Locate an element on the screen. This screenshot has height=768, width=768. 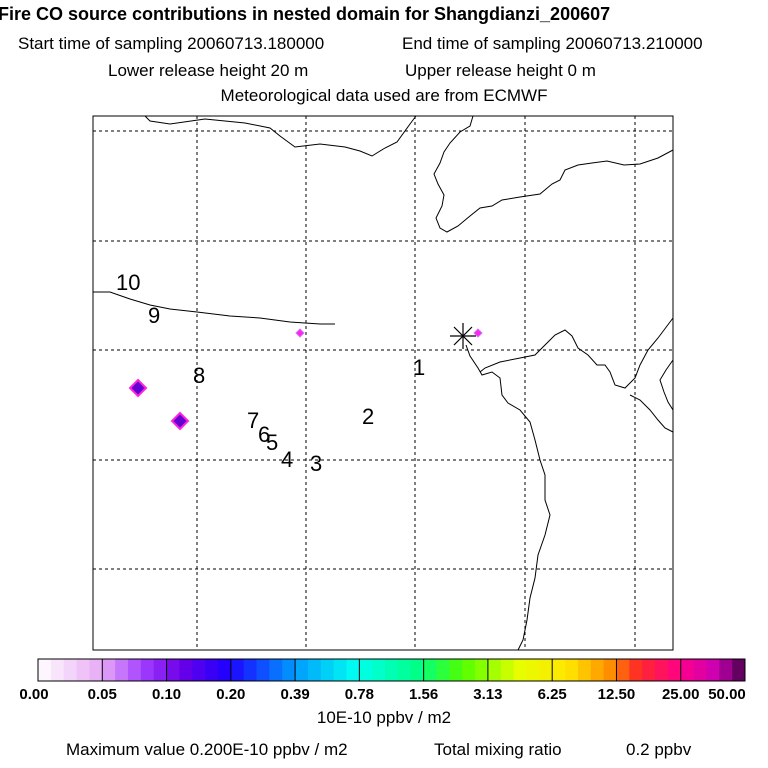
coastline-east-inlet is located at coordinates (553, 174).